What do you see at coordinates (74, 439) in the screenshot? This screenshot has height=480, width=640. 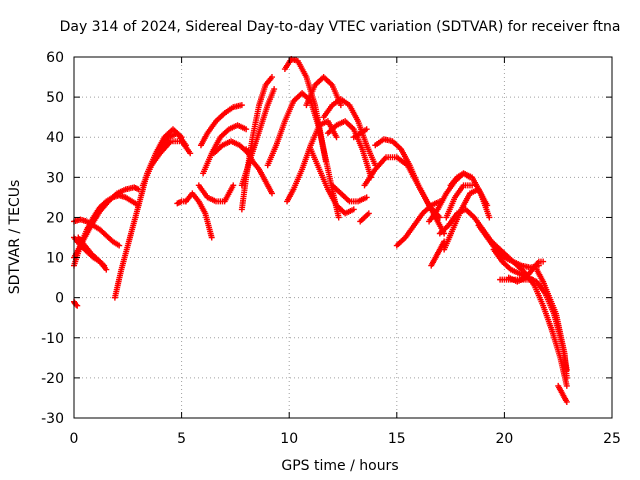 I see `x-tick-label: 0` at bounding box center [74, 439].